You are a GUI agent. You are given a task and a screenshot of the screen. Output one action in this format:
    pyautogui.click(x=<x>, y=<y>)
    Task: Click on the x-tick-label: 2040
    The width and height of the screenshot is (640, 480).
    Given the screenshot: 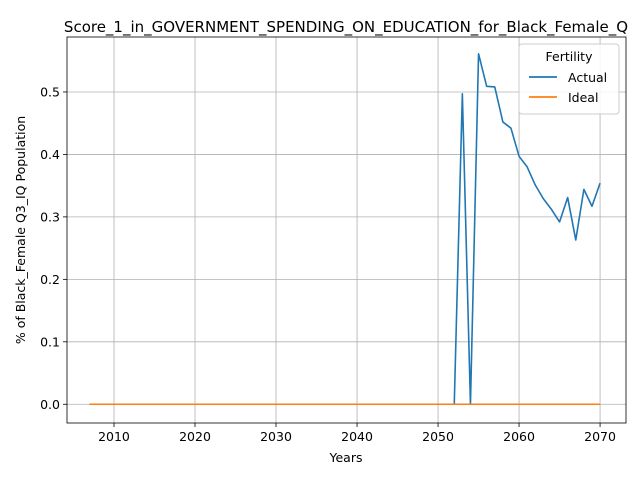 What is the action you would take?
    pyautogui.click(x=357, y=436)
    